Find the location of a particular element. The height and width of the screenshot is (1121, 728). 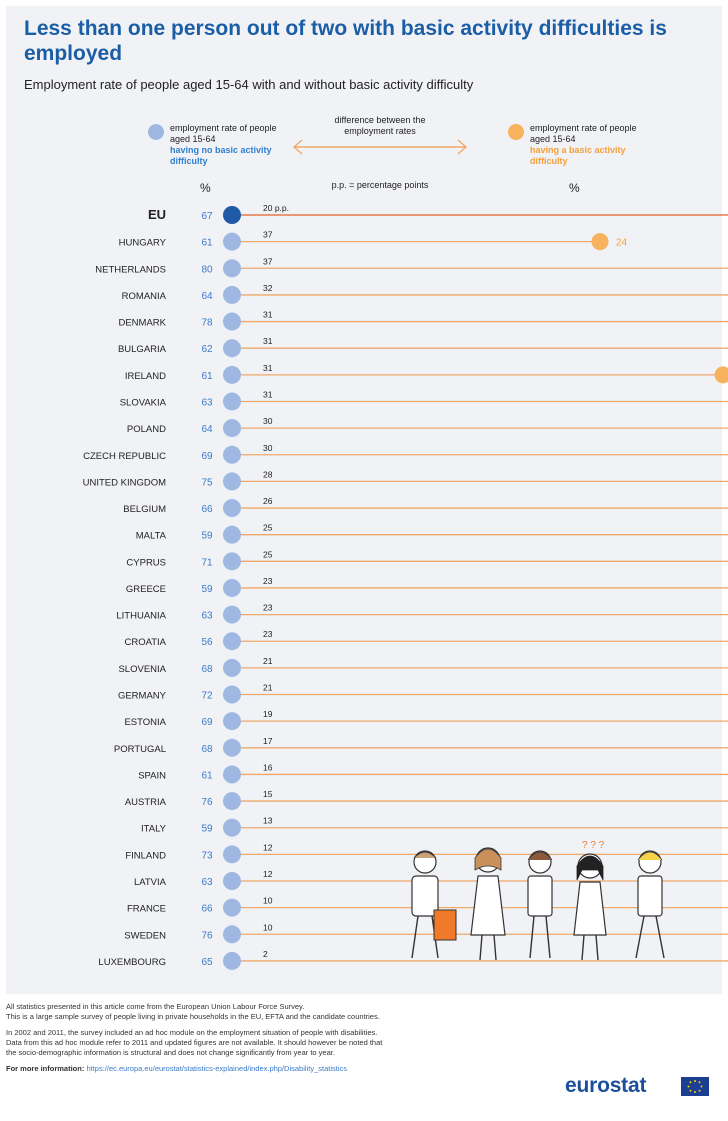

row-romania: ROMANIA643232 is located at coordinates (425, 293).